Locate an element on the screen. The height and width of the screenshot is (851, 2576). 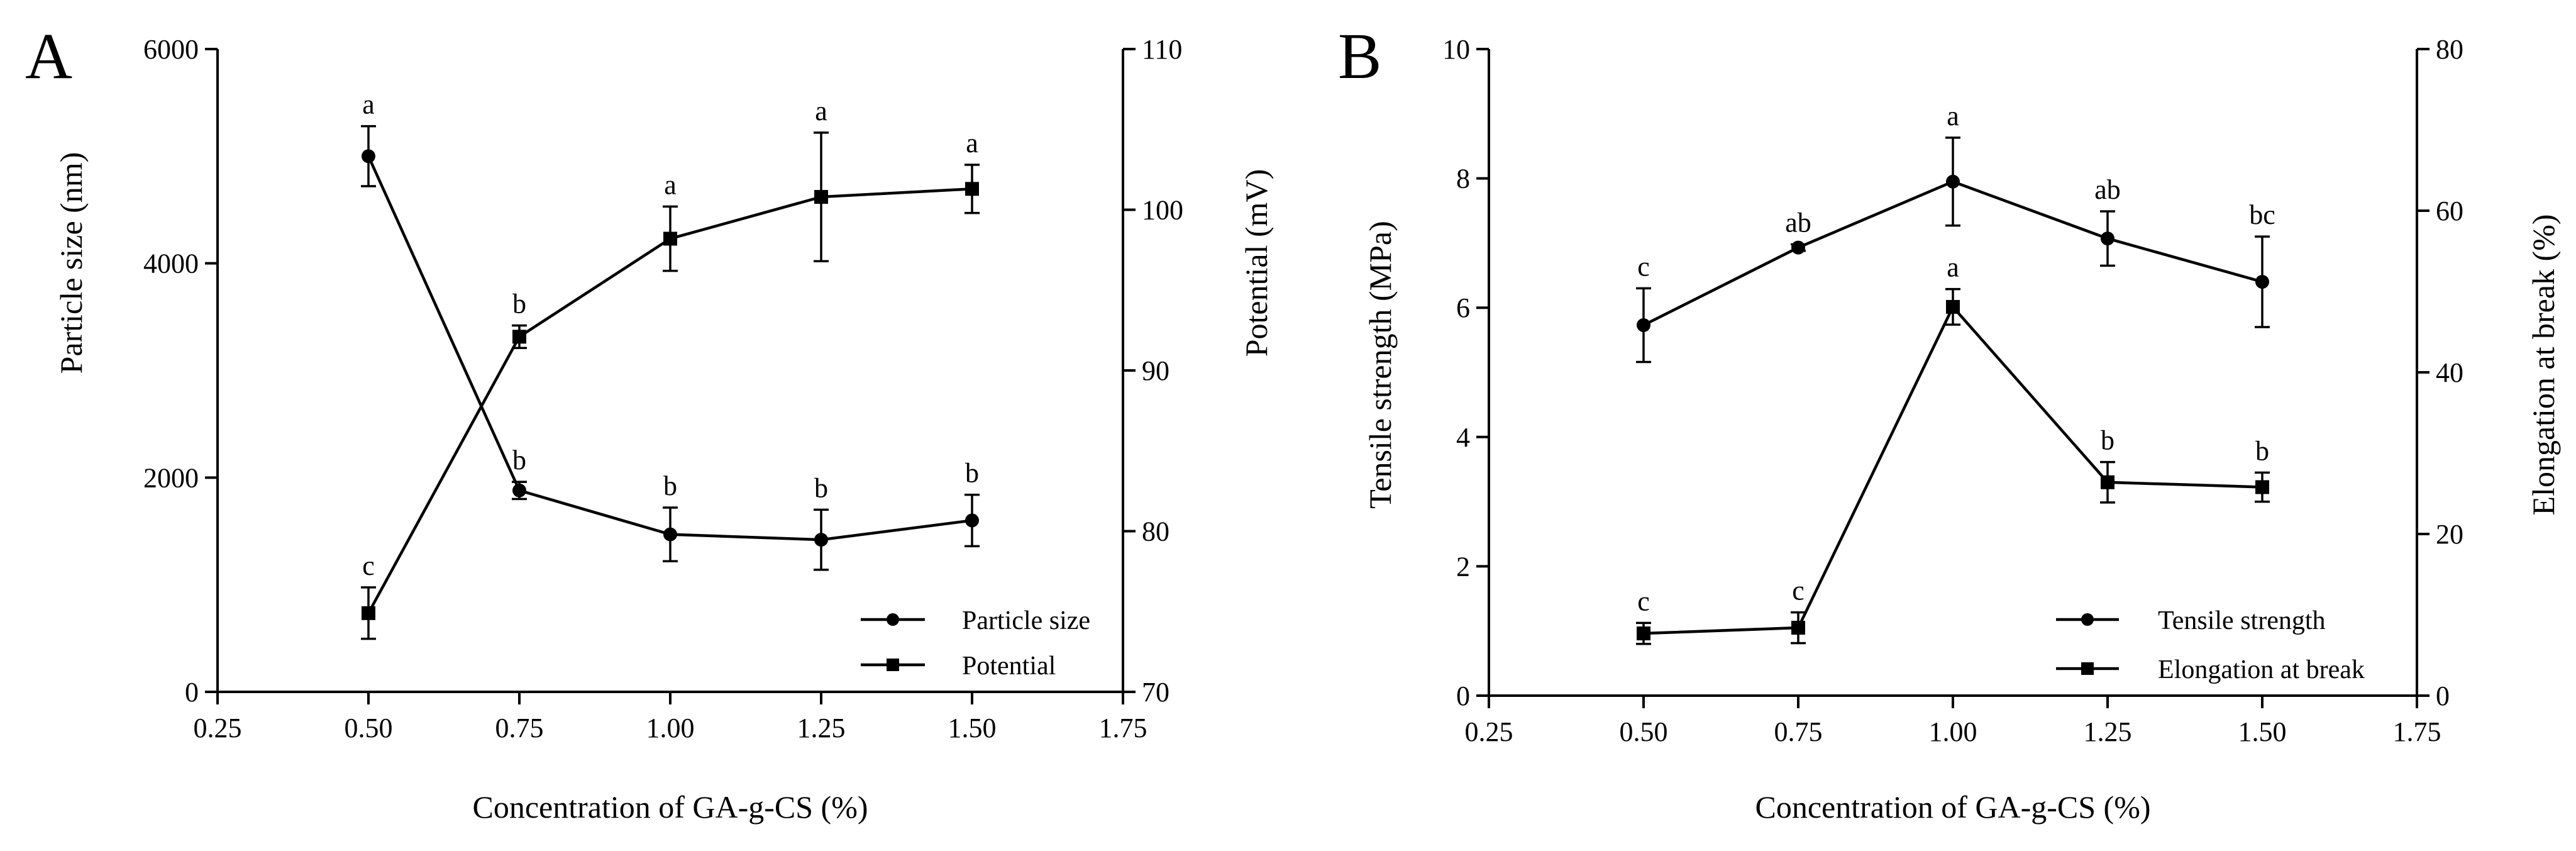
panel-a-left-tick-label: 6000 is located at coordinates (171, 50).